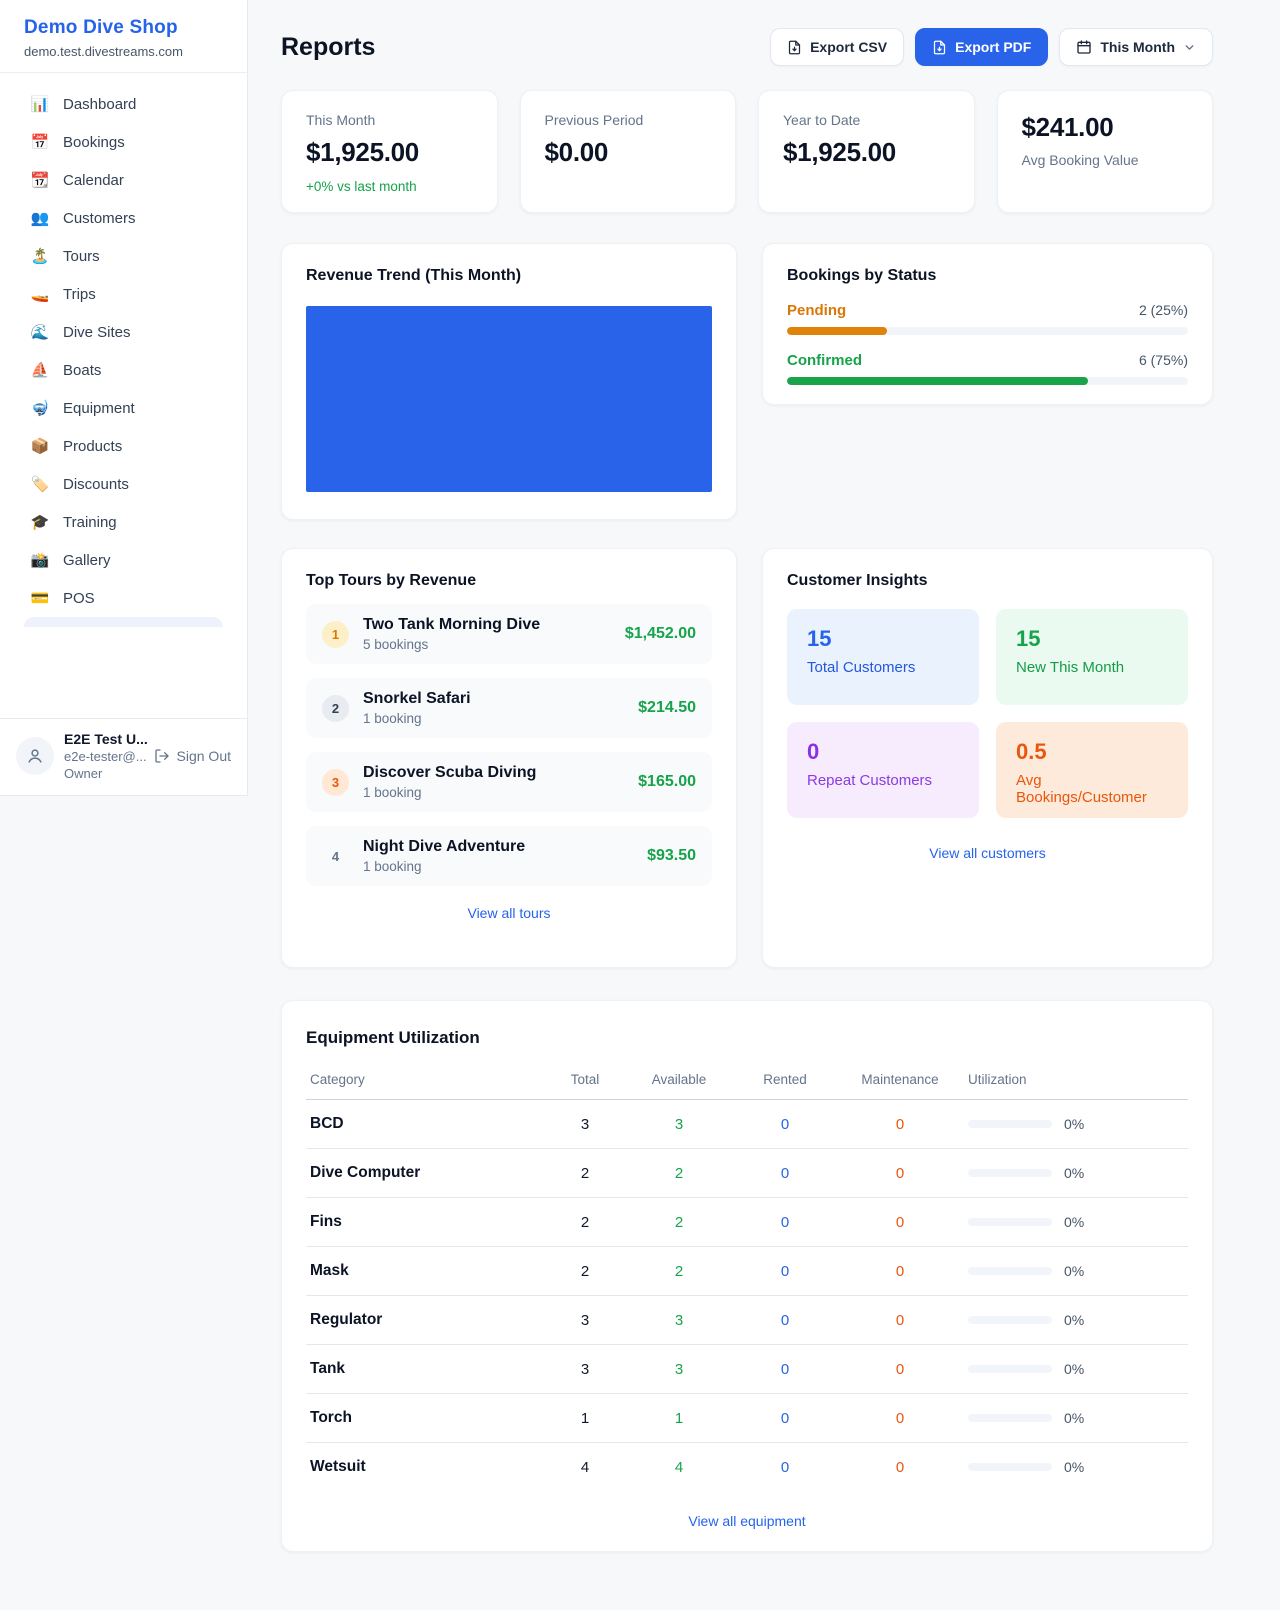  What do you see at coordinates (426, 1173) in the screenshot?
I see `cell-category: Dive Computer` at bounding box center [426, 1173].